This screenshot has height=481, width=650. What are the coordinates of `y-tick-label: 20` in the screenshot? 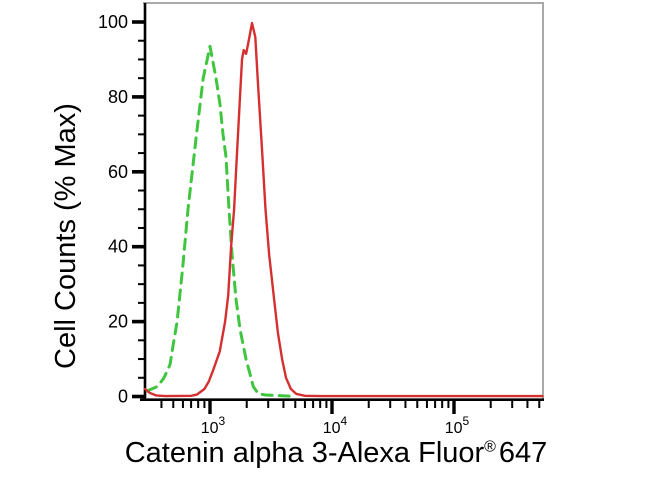 It's located at (118, 322).